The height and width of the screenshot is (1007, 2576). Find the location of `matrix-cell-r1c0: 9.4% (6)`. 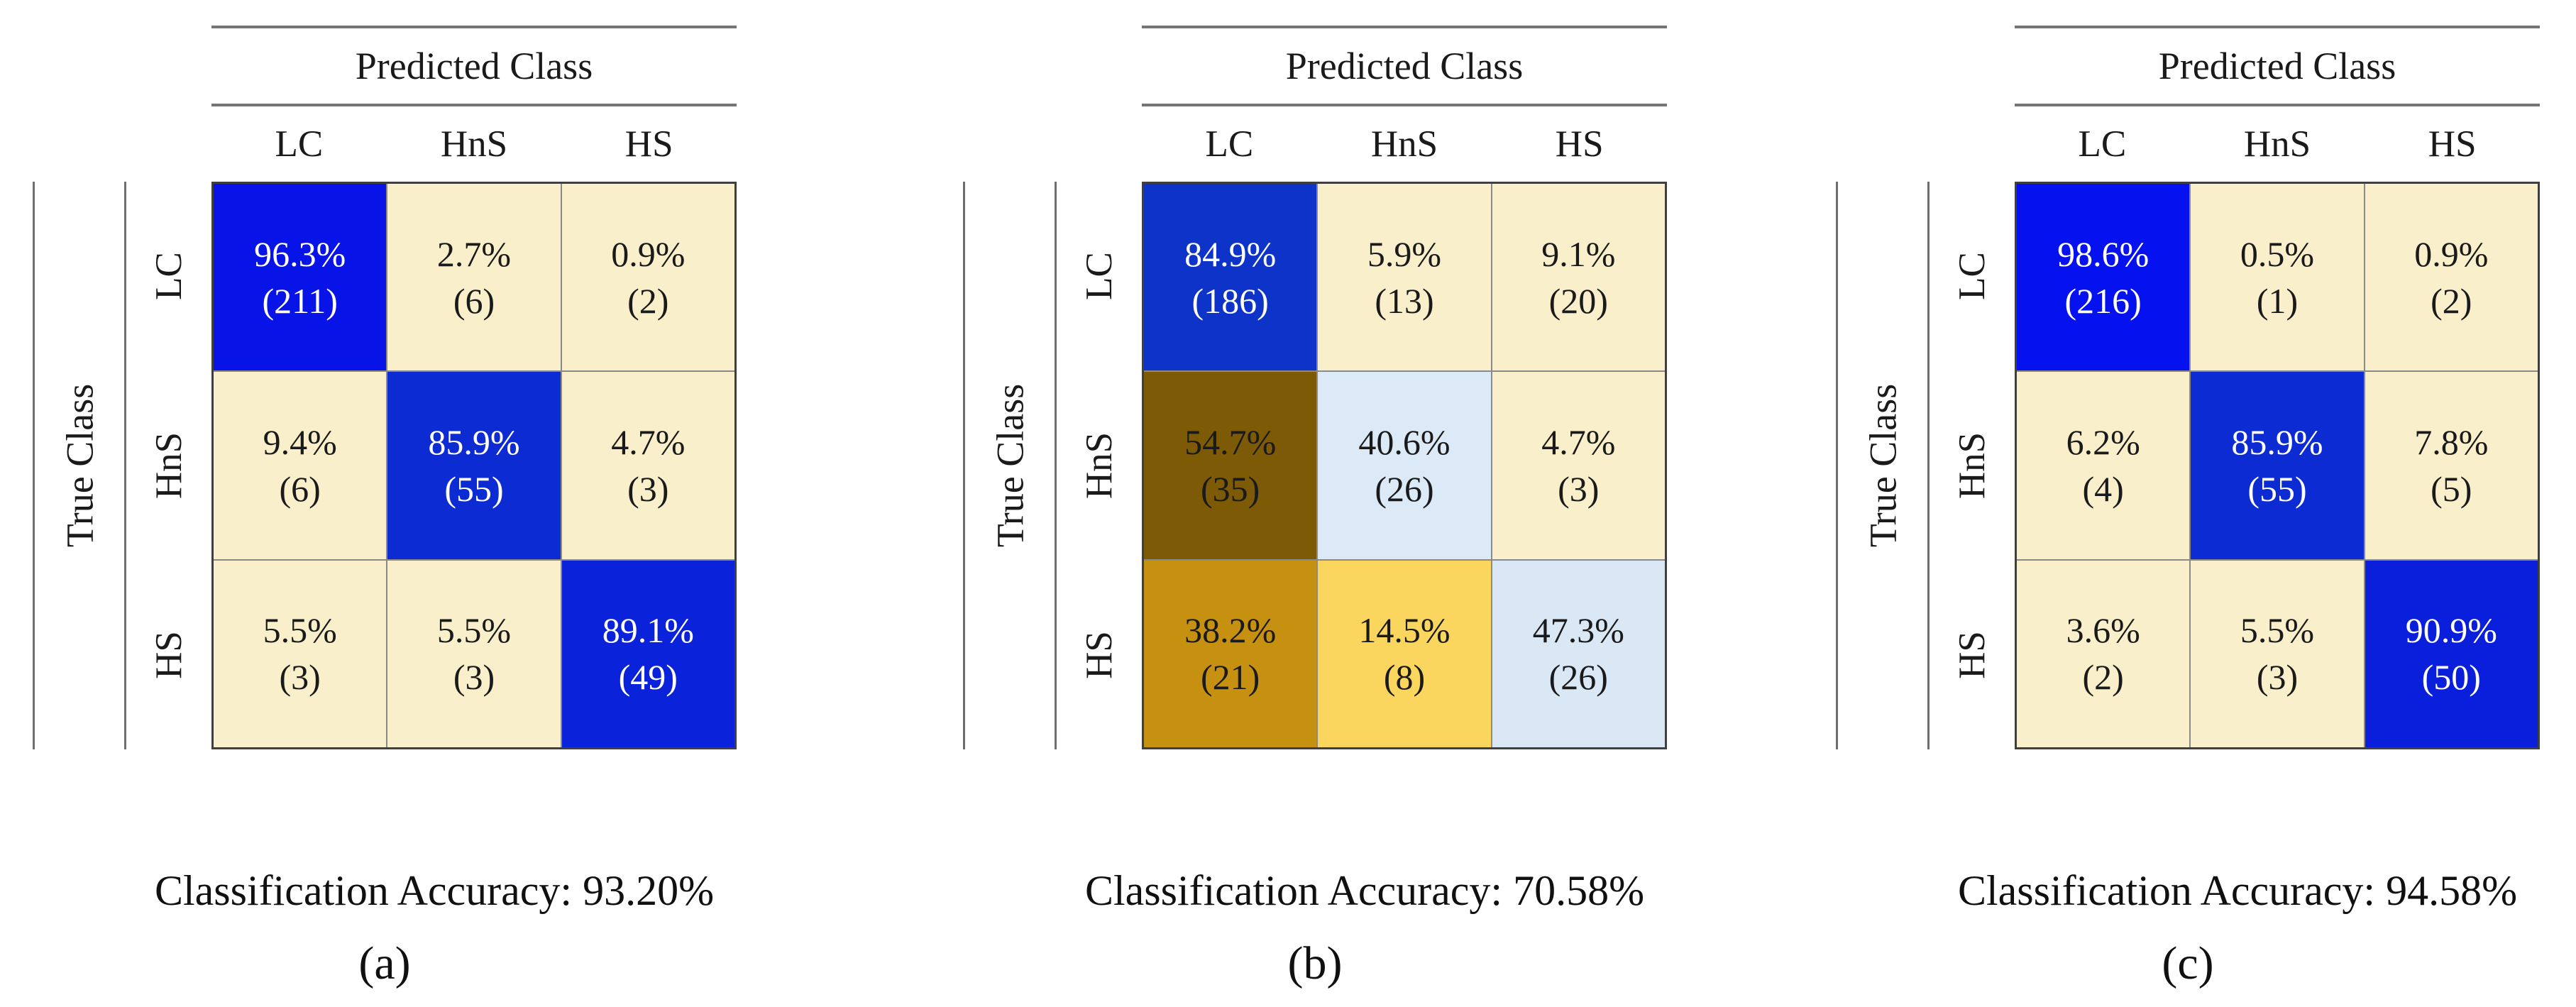

matrix-cell-r1c0: 9.4% (6) is located at coordinates (300, 465).